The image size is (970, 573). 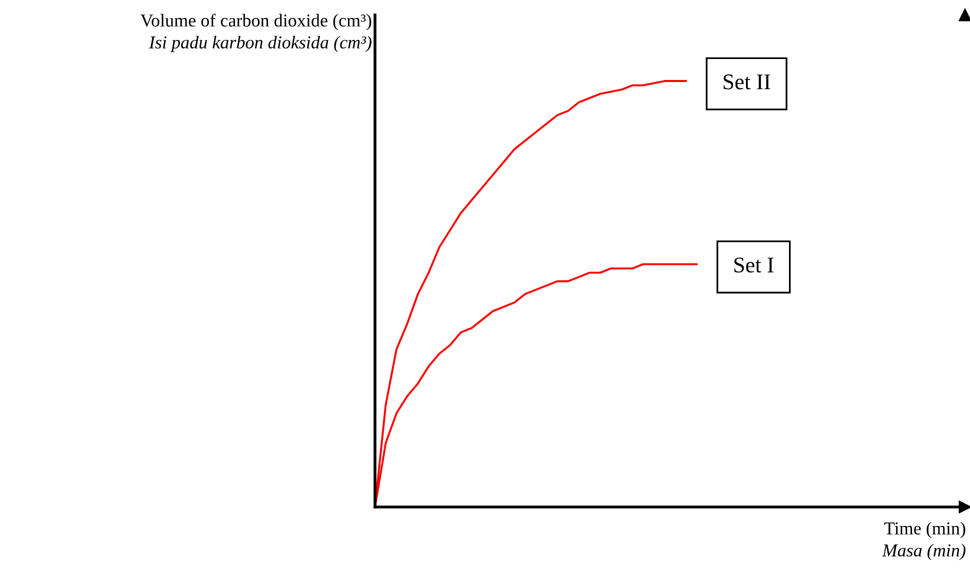 What do you see at coordinates (256, 33) in the screenshot?
I see `y-axis-title: Volume of carbon dioxide (cm³) Isi padu karbon dioksida (cm³)` at bounding box center [256, 33].